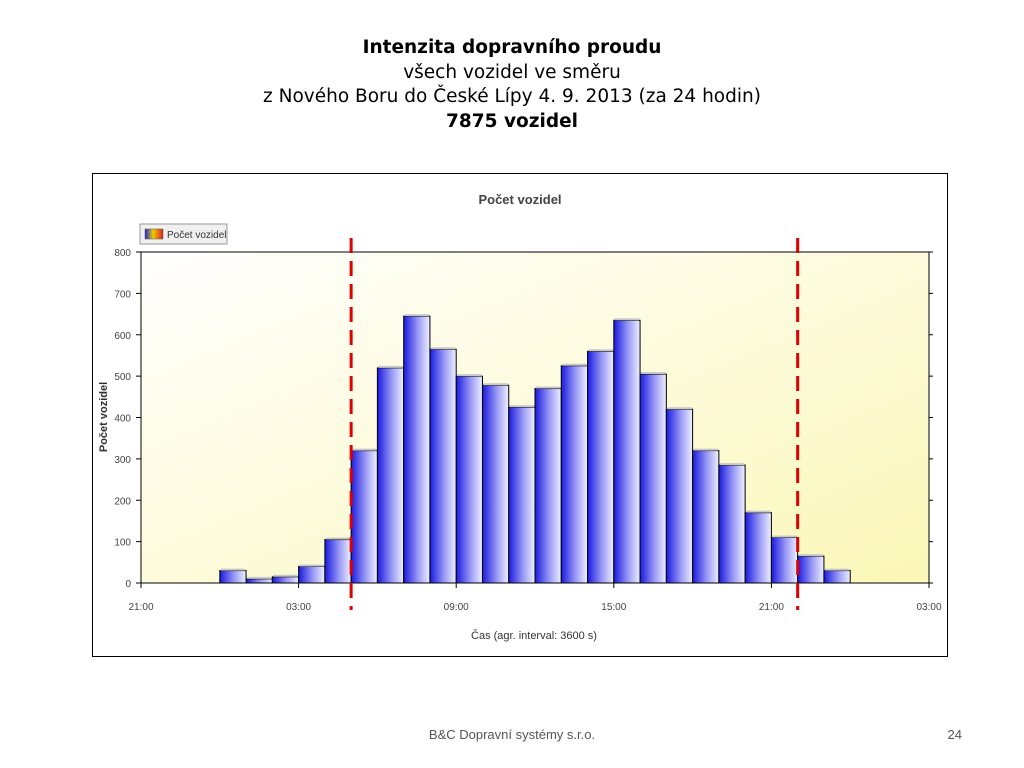 The height and width of the screenshot is (768, 1024). Describe the element at coordinates (104, 417) in the screenshot. I see `y-axis-title: Počet vozidel` at that location.